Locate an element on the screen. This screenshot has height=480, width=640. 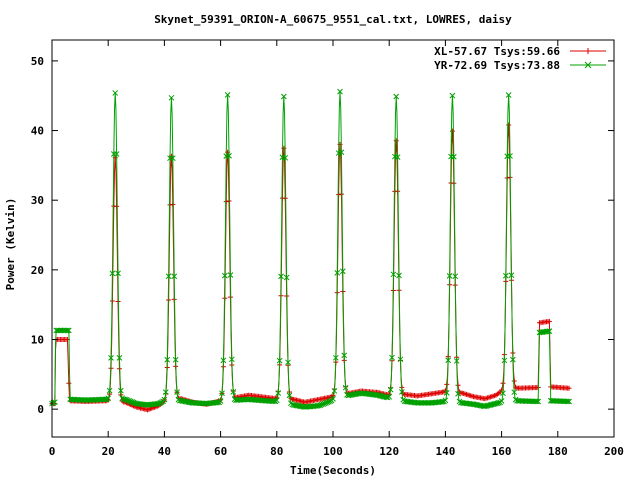
y-tick-label: 40 is located at coordinates (37, 131).